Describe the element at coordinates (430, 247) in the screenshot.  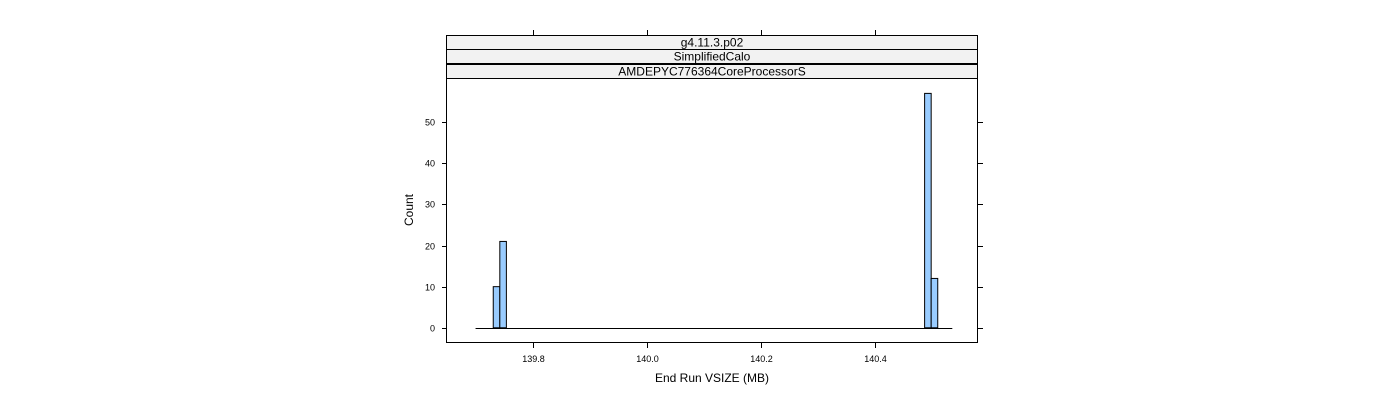
I see `y-tick-label: 20` at that location.